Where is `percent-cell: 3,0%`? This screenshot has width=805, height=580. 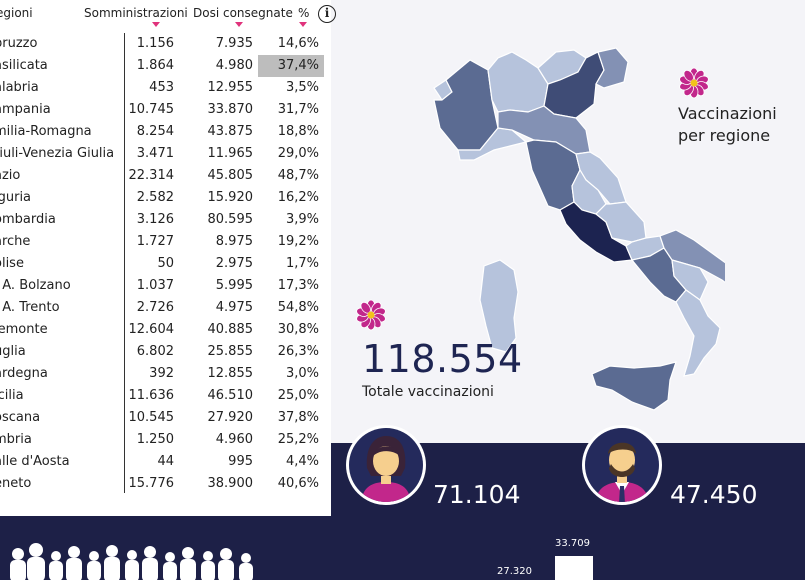
percent-cell: 3,0% is located at coordinates (302, 373).